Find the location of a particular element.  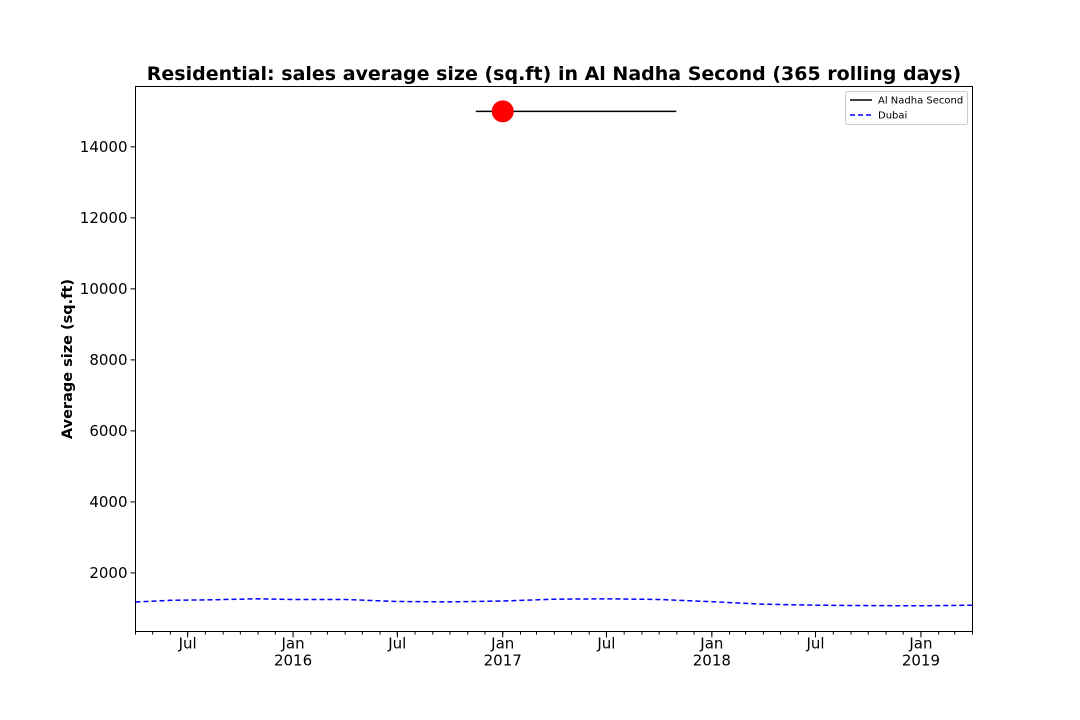

x-tick-year-3: 2017 is located at coordinates (503, 661).